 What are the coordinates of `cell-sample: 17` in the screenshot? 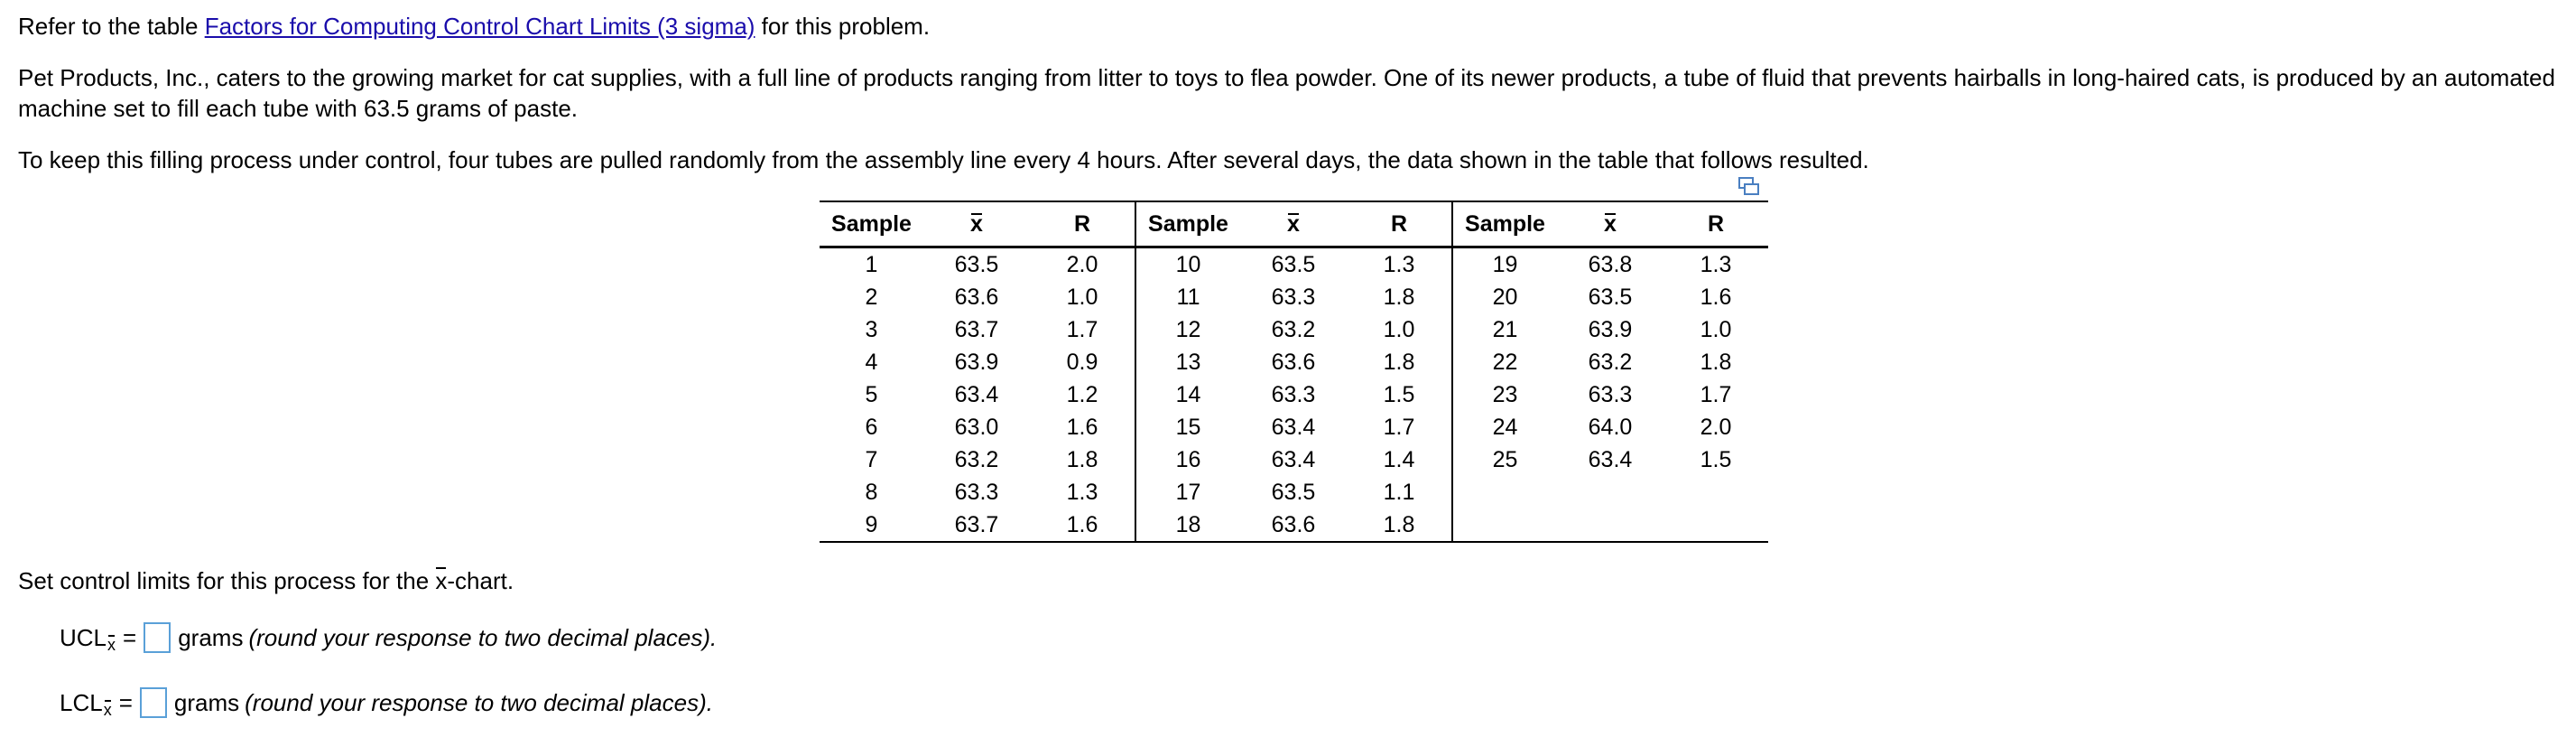 It's located at (1187, 492).